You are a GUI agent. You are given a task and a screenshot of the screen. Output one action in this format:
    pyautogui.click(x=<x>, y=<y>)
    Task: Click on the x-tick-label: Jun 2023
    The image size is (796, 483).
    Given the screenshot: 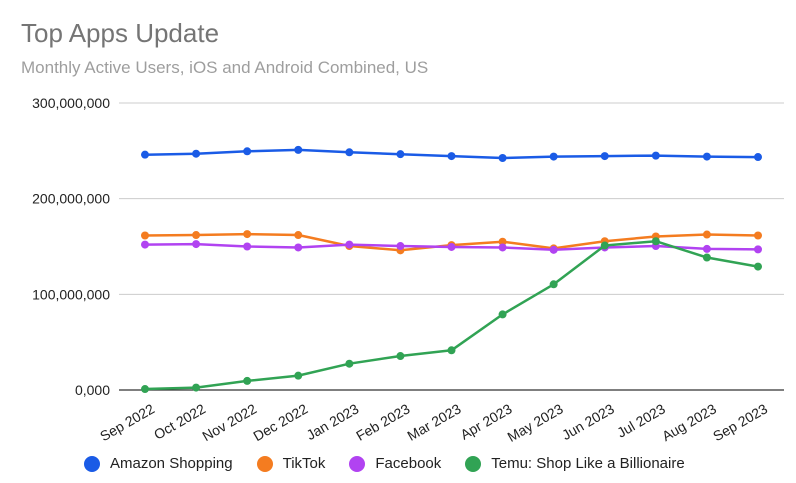 What is the action you would take?
    pyautogui.click(x=588, y=421)
    